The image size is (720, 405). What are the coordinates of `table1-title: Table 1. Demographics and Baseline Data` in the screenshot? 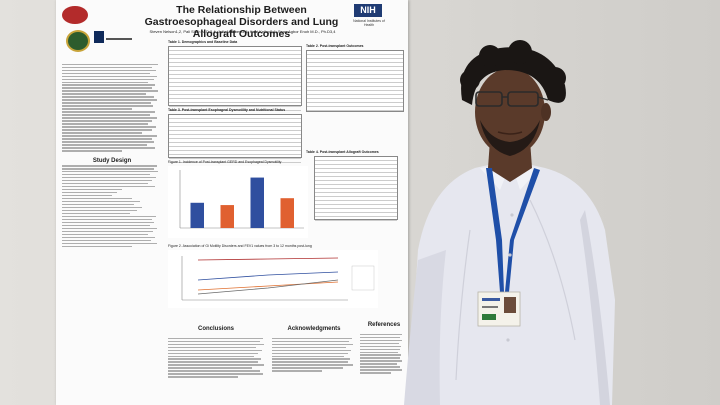 It's located at (203, 42).